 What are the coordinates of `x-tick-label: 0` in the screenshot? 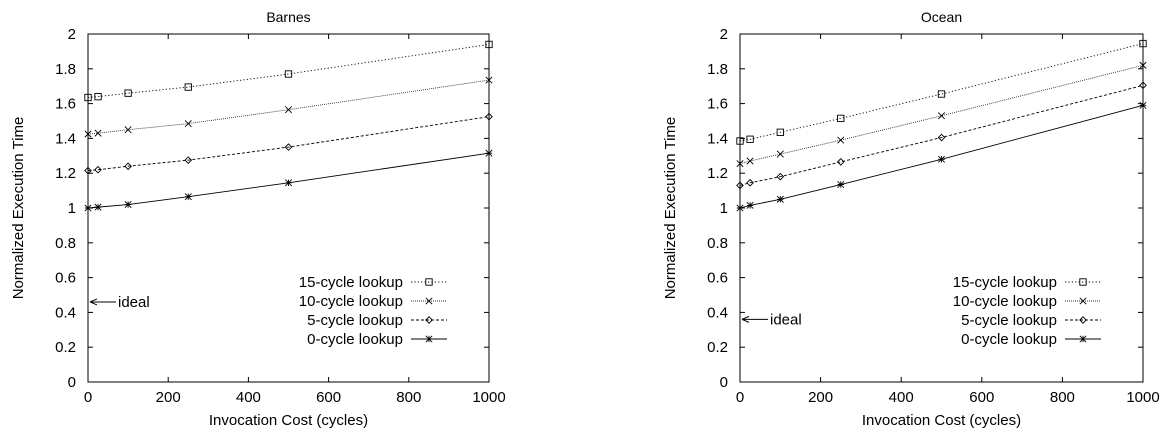 It's located at (88, 397).